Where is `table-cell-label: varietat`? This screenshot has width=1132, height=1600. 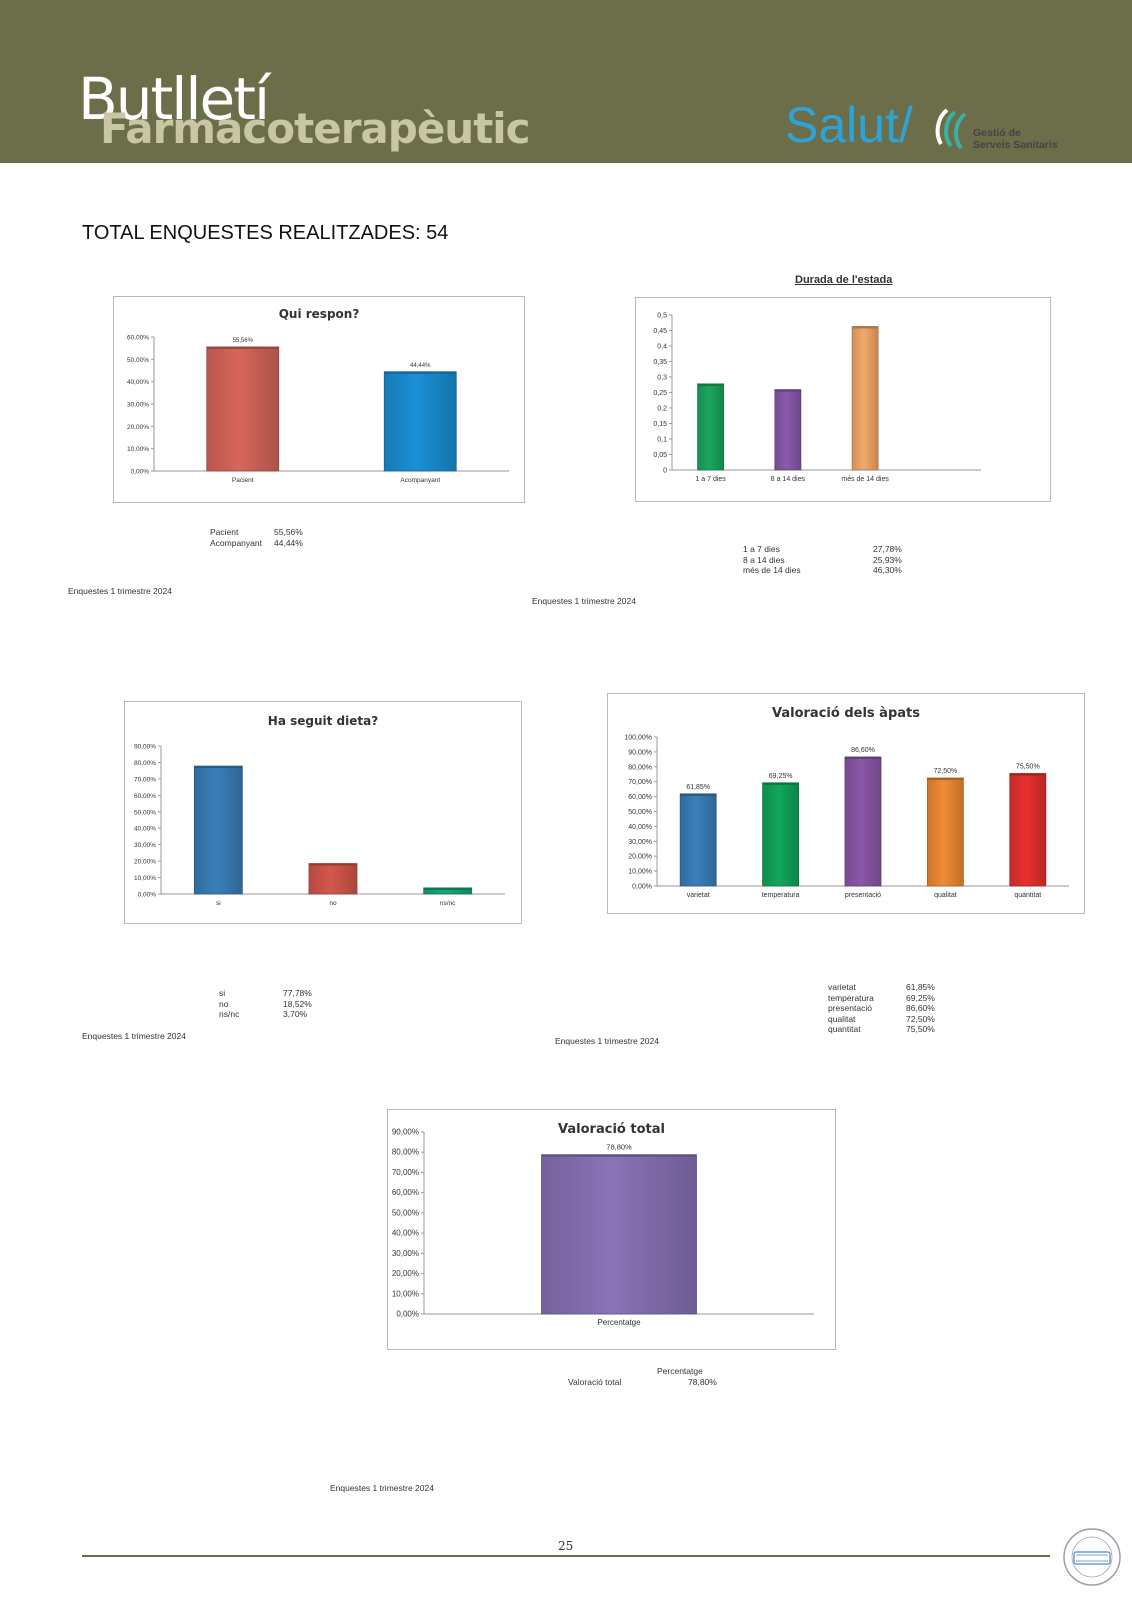 table-cell-label: varietat is located at coordinates (842, 987).